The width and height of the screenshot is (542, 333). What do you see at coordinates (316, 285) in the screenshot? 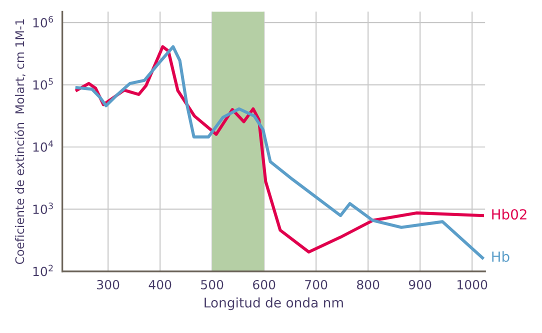
I see `x-tick-label: 700` at bounding box center [316, 285].